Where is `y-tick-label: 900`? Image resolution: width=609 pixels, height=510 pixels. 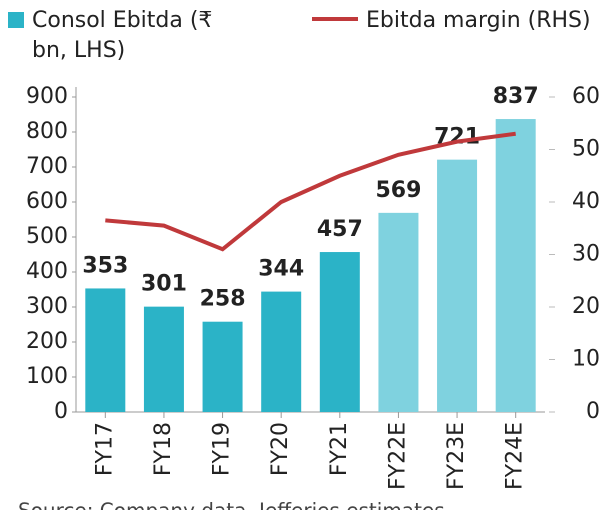 y-tick-label: 900 is located at coordinates (47, 96).